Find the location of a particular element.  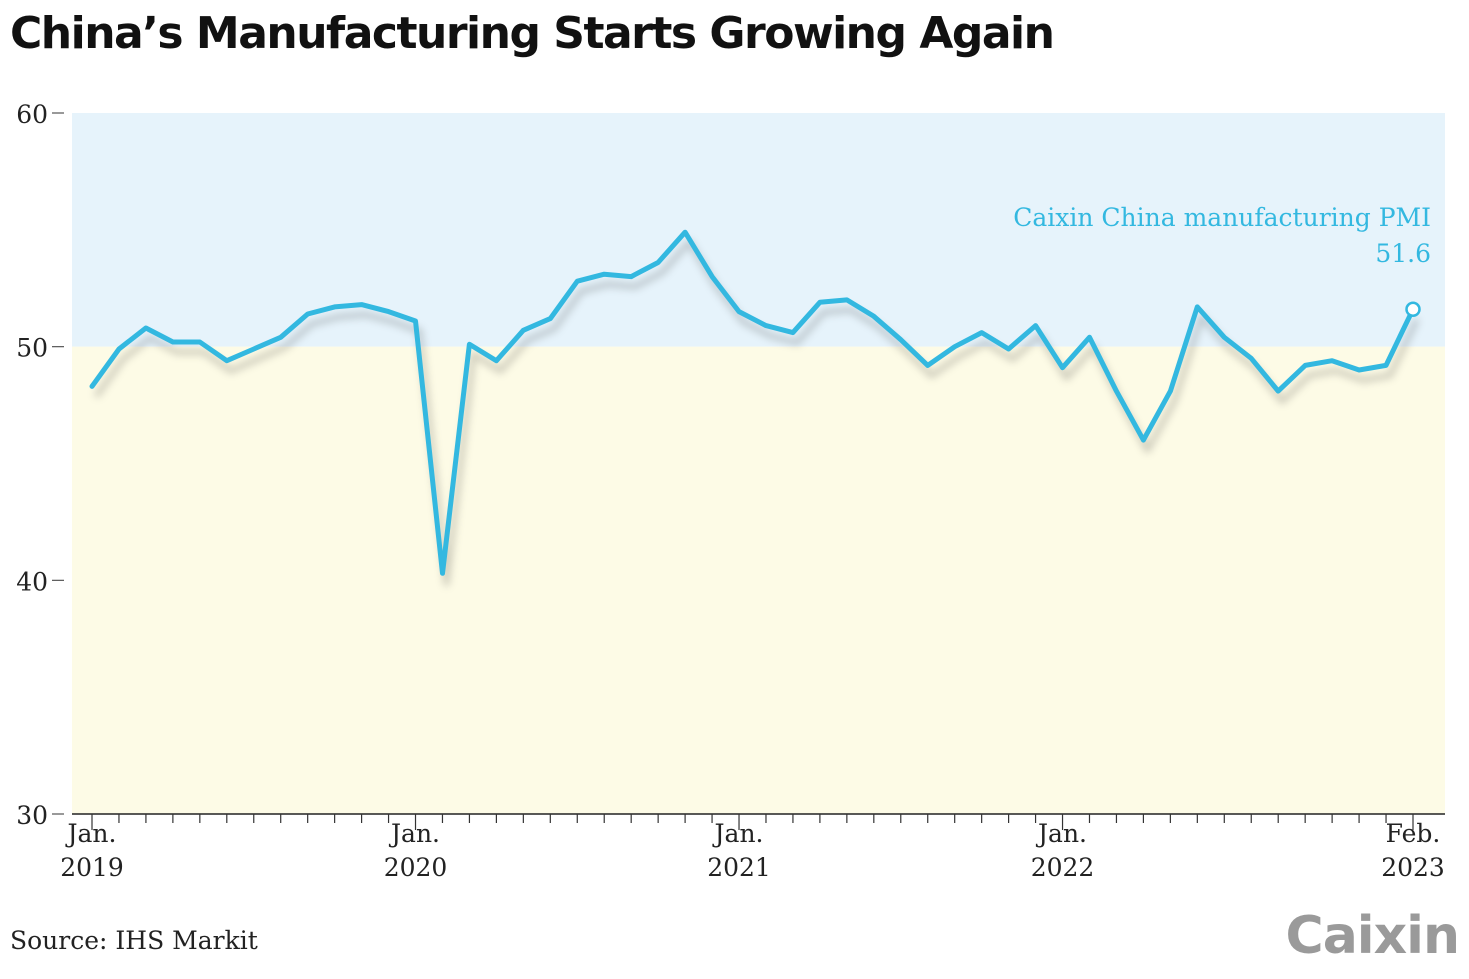

x-tick-label-year: 2023 is located at coordinates (1413, 867).